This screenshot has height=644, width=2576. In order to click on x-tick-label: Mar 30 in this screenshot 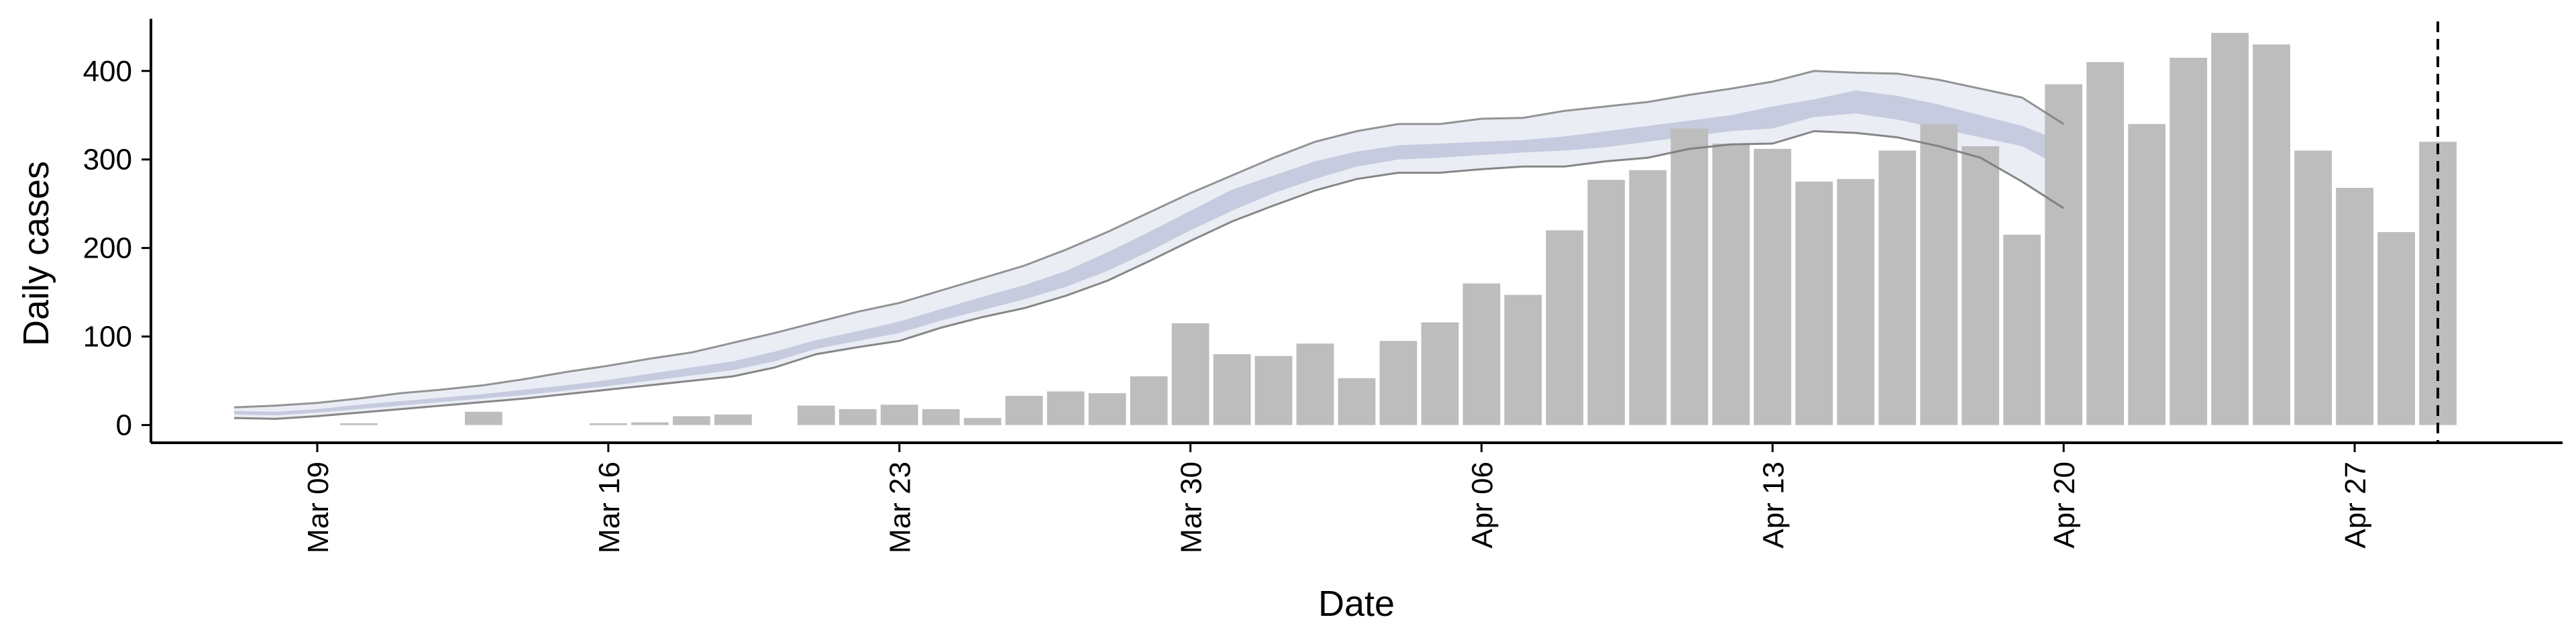, I will do `click(1191, 507)`.